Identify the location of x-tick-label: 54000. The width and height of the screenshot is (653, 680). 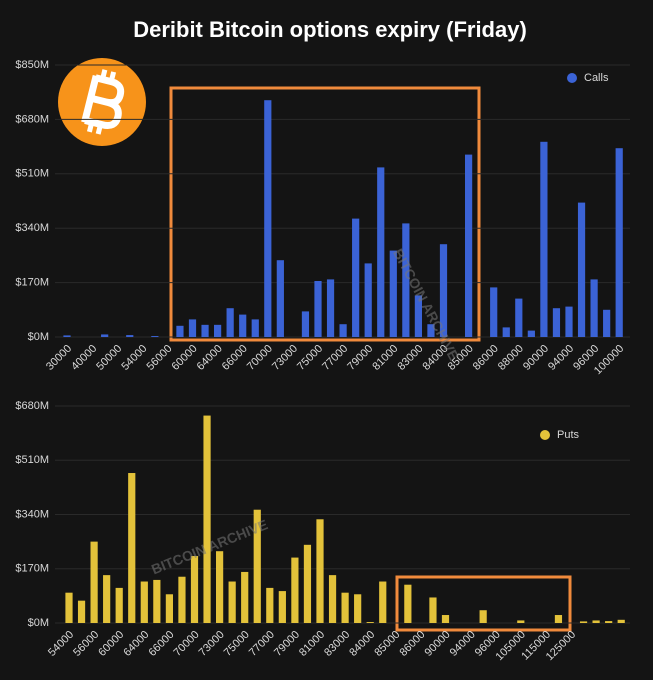
(134, 358).